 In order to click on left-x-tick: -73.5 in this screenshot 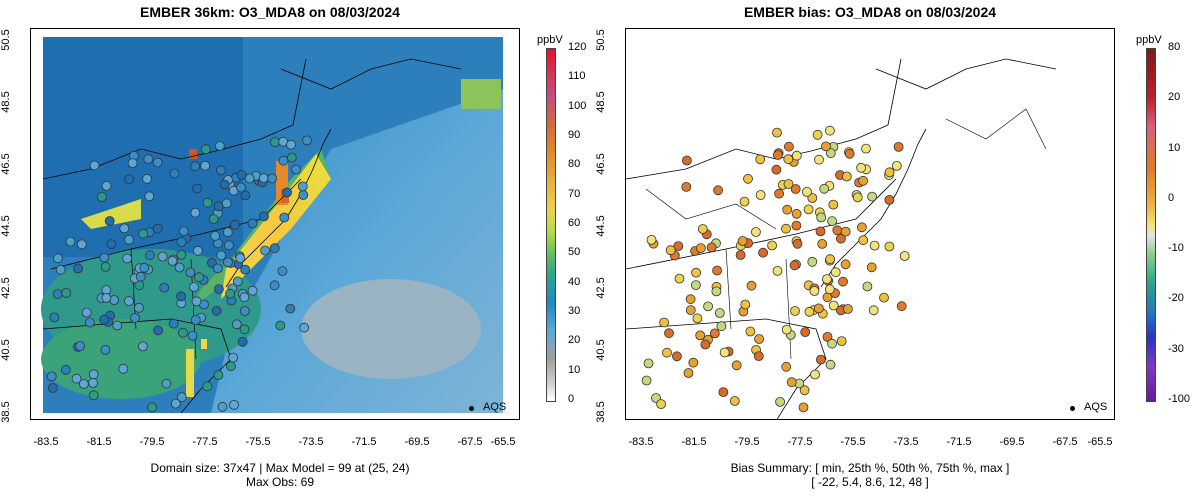, I will do `click(311, 442)`.